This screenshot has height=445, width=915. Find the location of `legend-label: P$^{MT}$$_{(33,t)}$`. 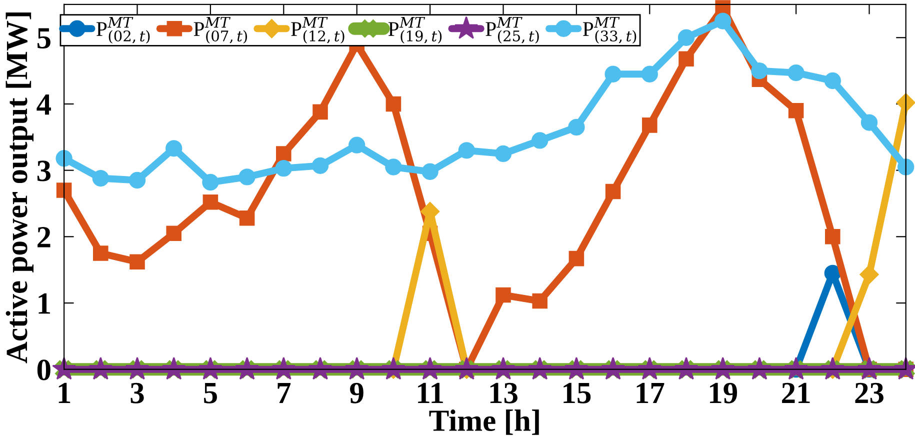

legend-label: P$^{MT}$$_{(33,t)}$ is located at coordinates (609, 30).